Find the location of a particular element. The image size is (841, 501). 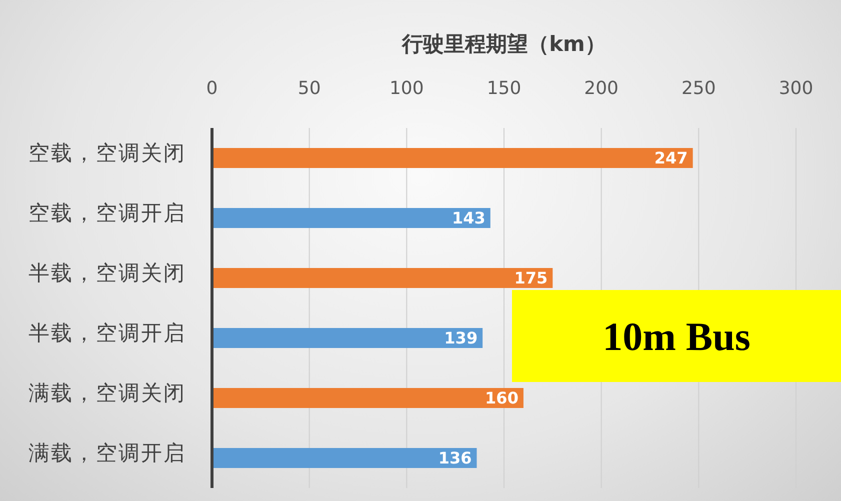

data-label: 175 is located at coordinates (531, 278).